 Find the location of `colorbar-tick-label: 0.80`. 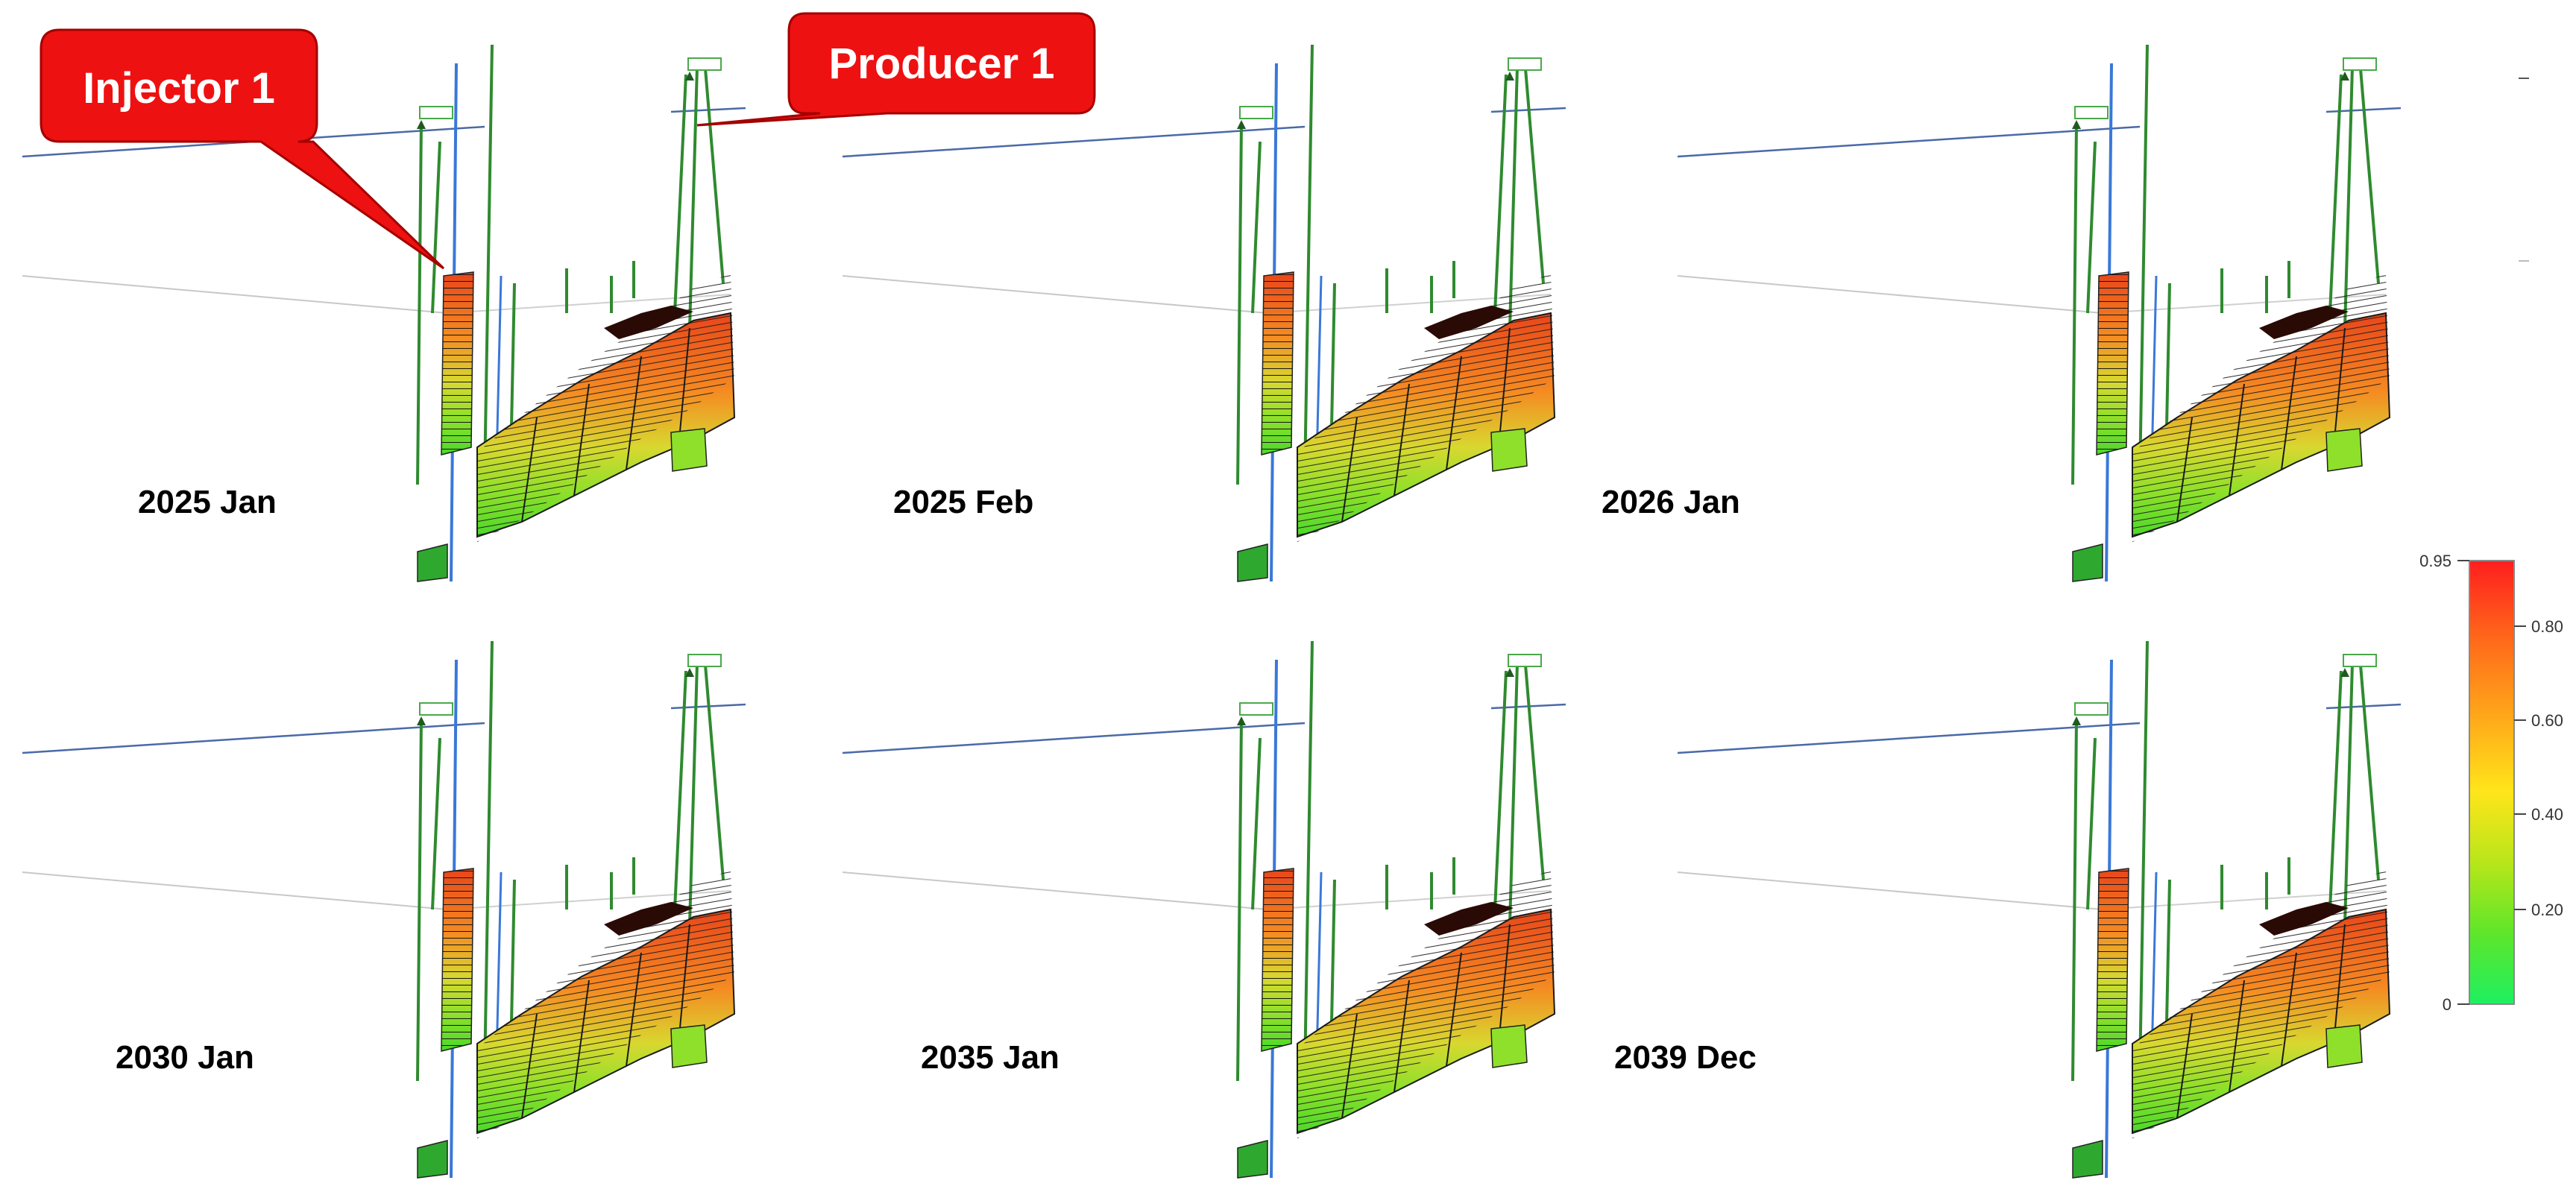

colorbar-tick-label: 0.80 is located at coordinates (2547, 626).